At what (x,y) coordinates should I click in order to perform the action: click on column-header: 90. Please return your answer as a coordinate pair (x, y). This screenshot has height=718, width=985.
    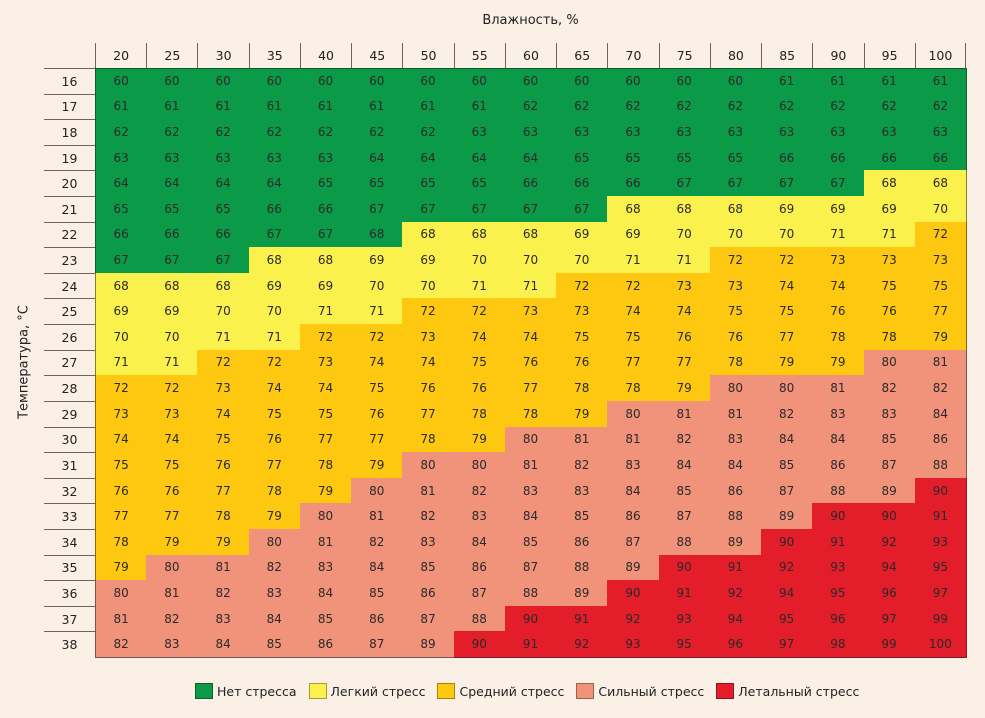
    Looking at the image, I should click on (837, 55).